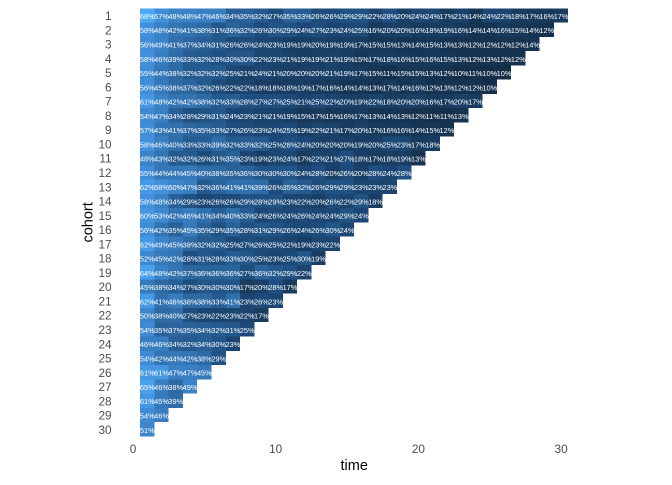 This screenshot has width=672, height=485. What do you see at coordinates (419, 449) in the screenshot?
I see `svg-text: 20` at bounding box center [419, 449].